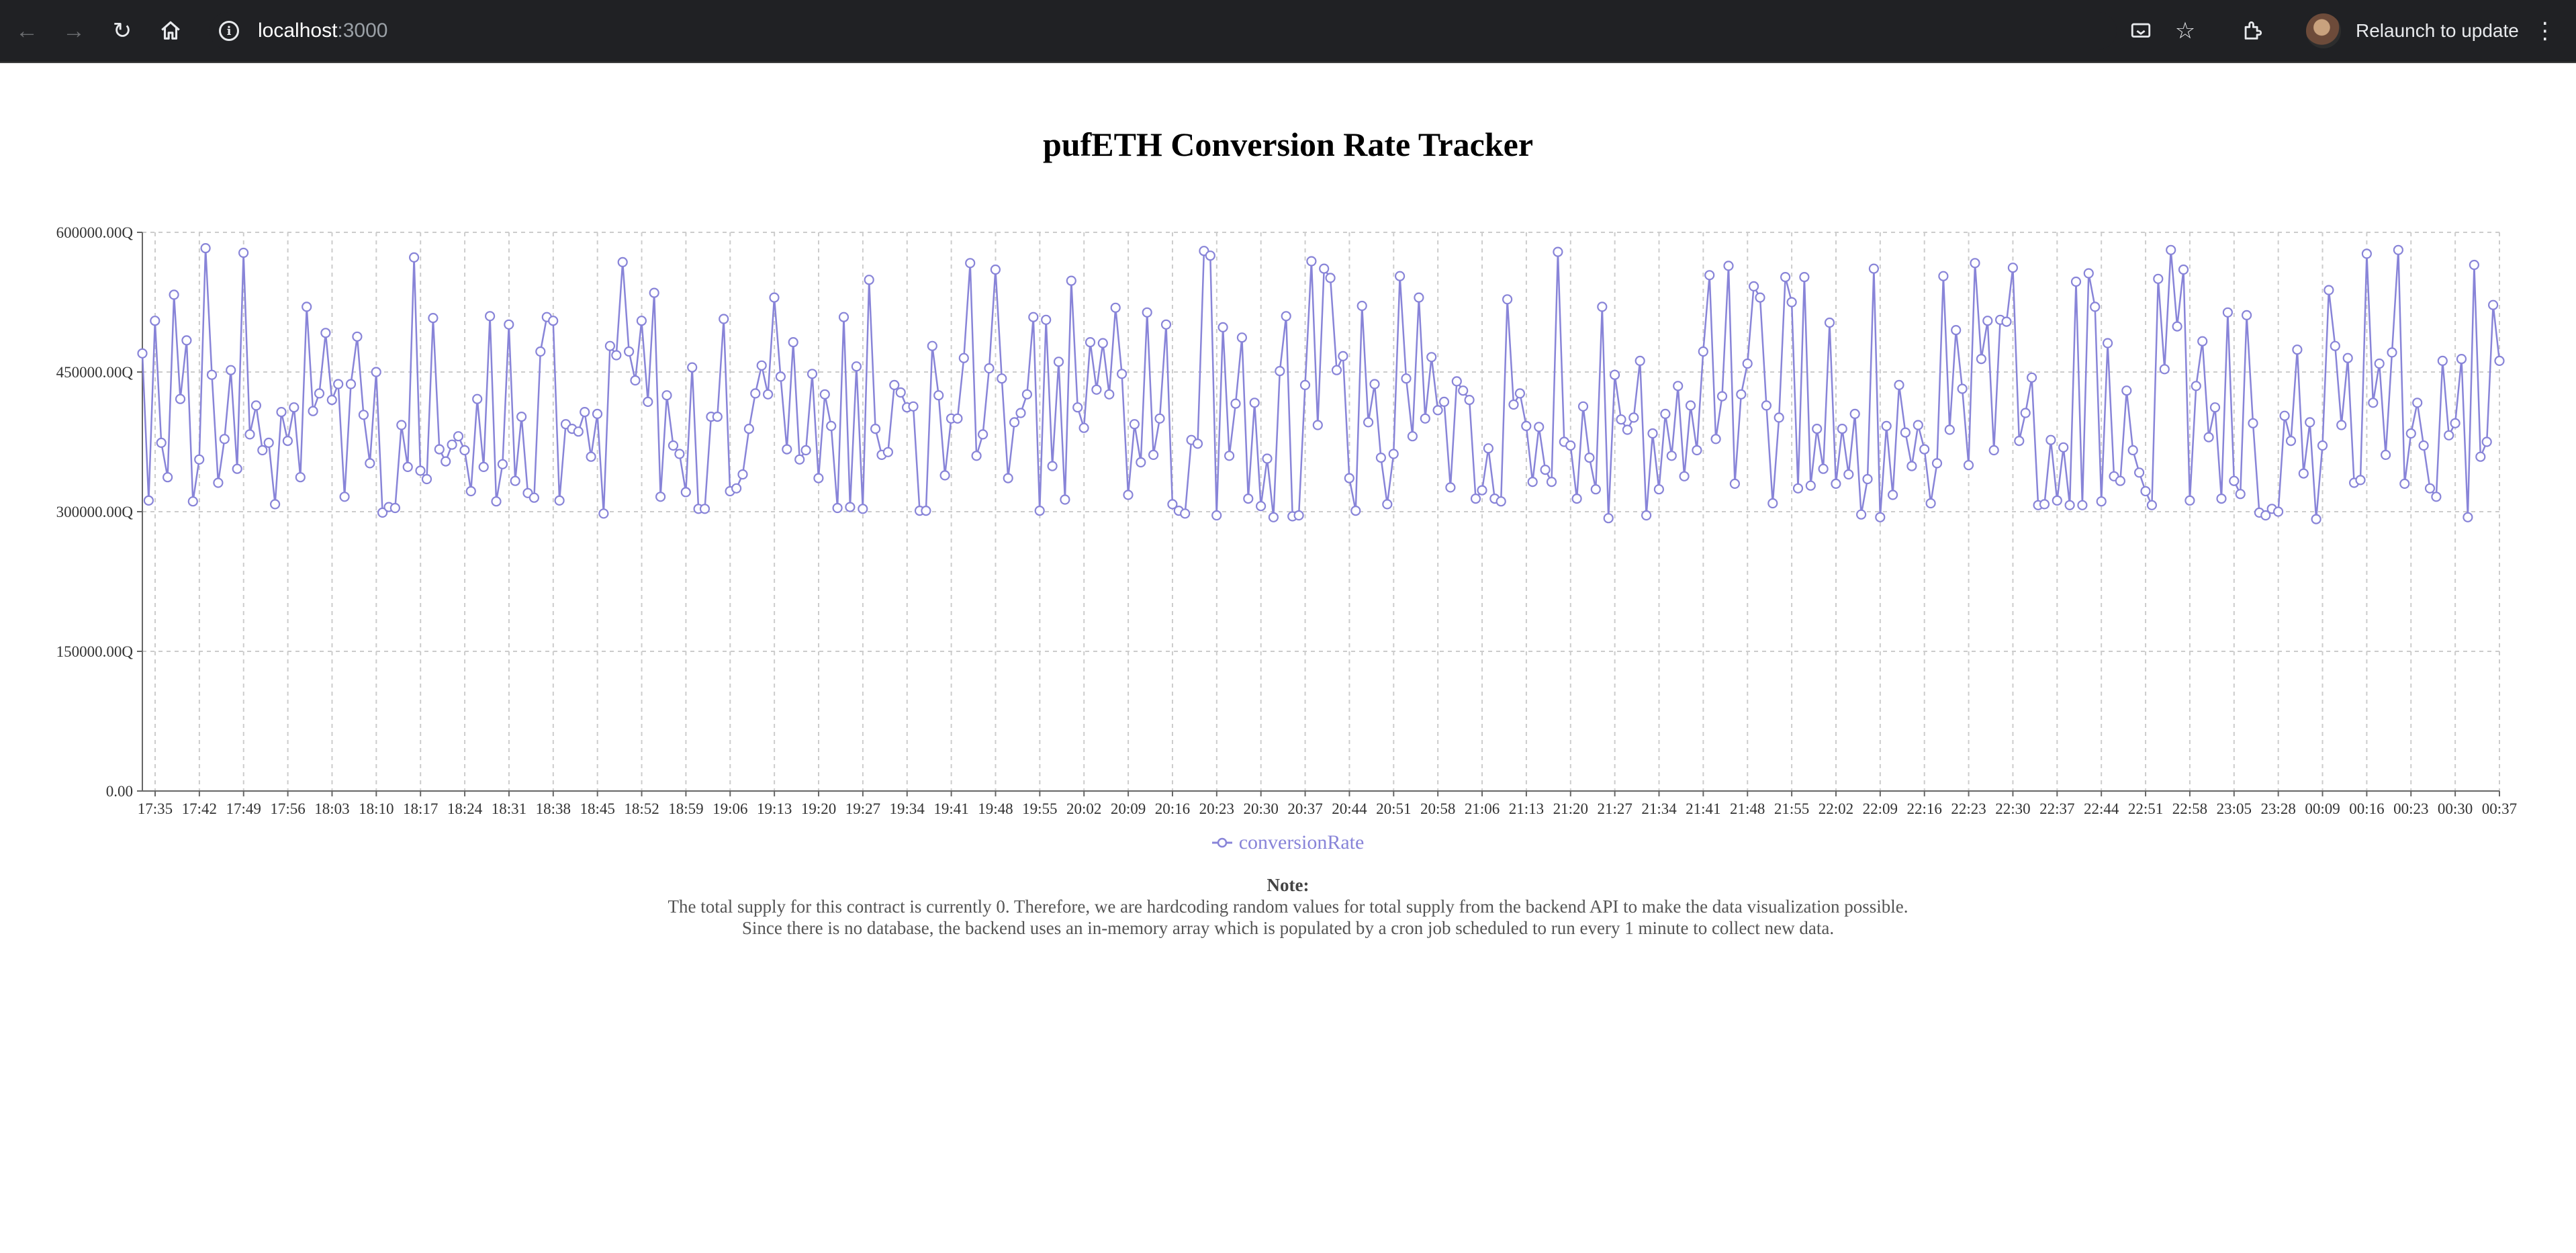 The height and width of the screenshot is (1253, 2576). Describe the element at coordinates (1288, 842) in the screenshot. I see `chart-legend: conversionRate` at that location.